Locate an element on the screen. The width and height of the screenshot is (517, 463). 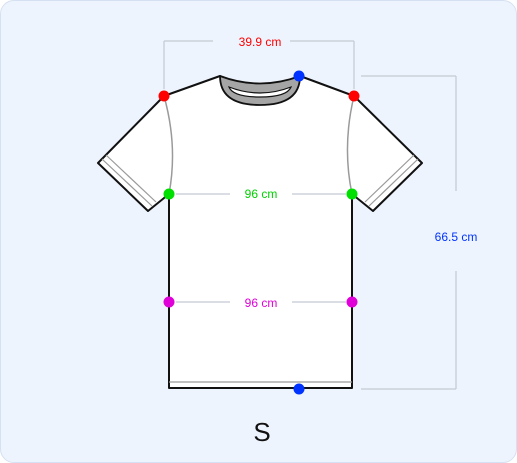
shoulder-point-right is located at coordinates (354, 96).